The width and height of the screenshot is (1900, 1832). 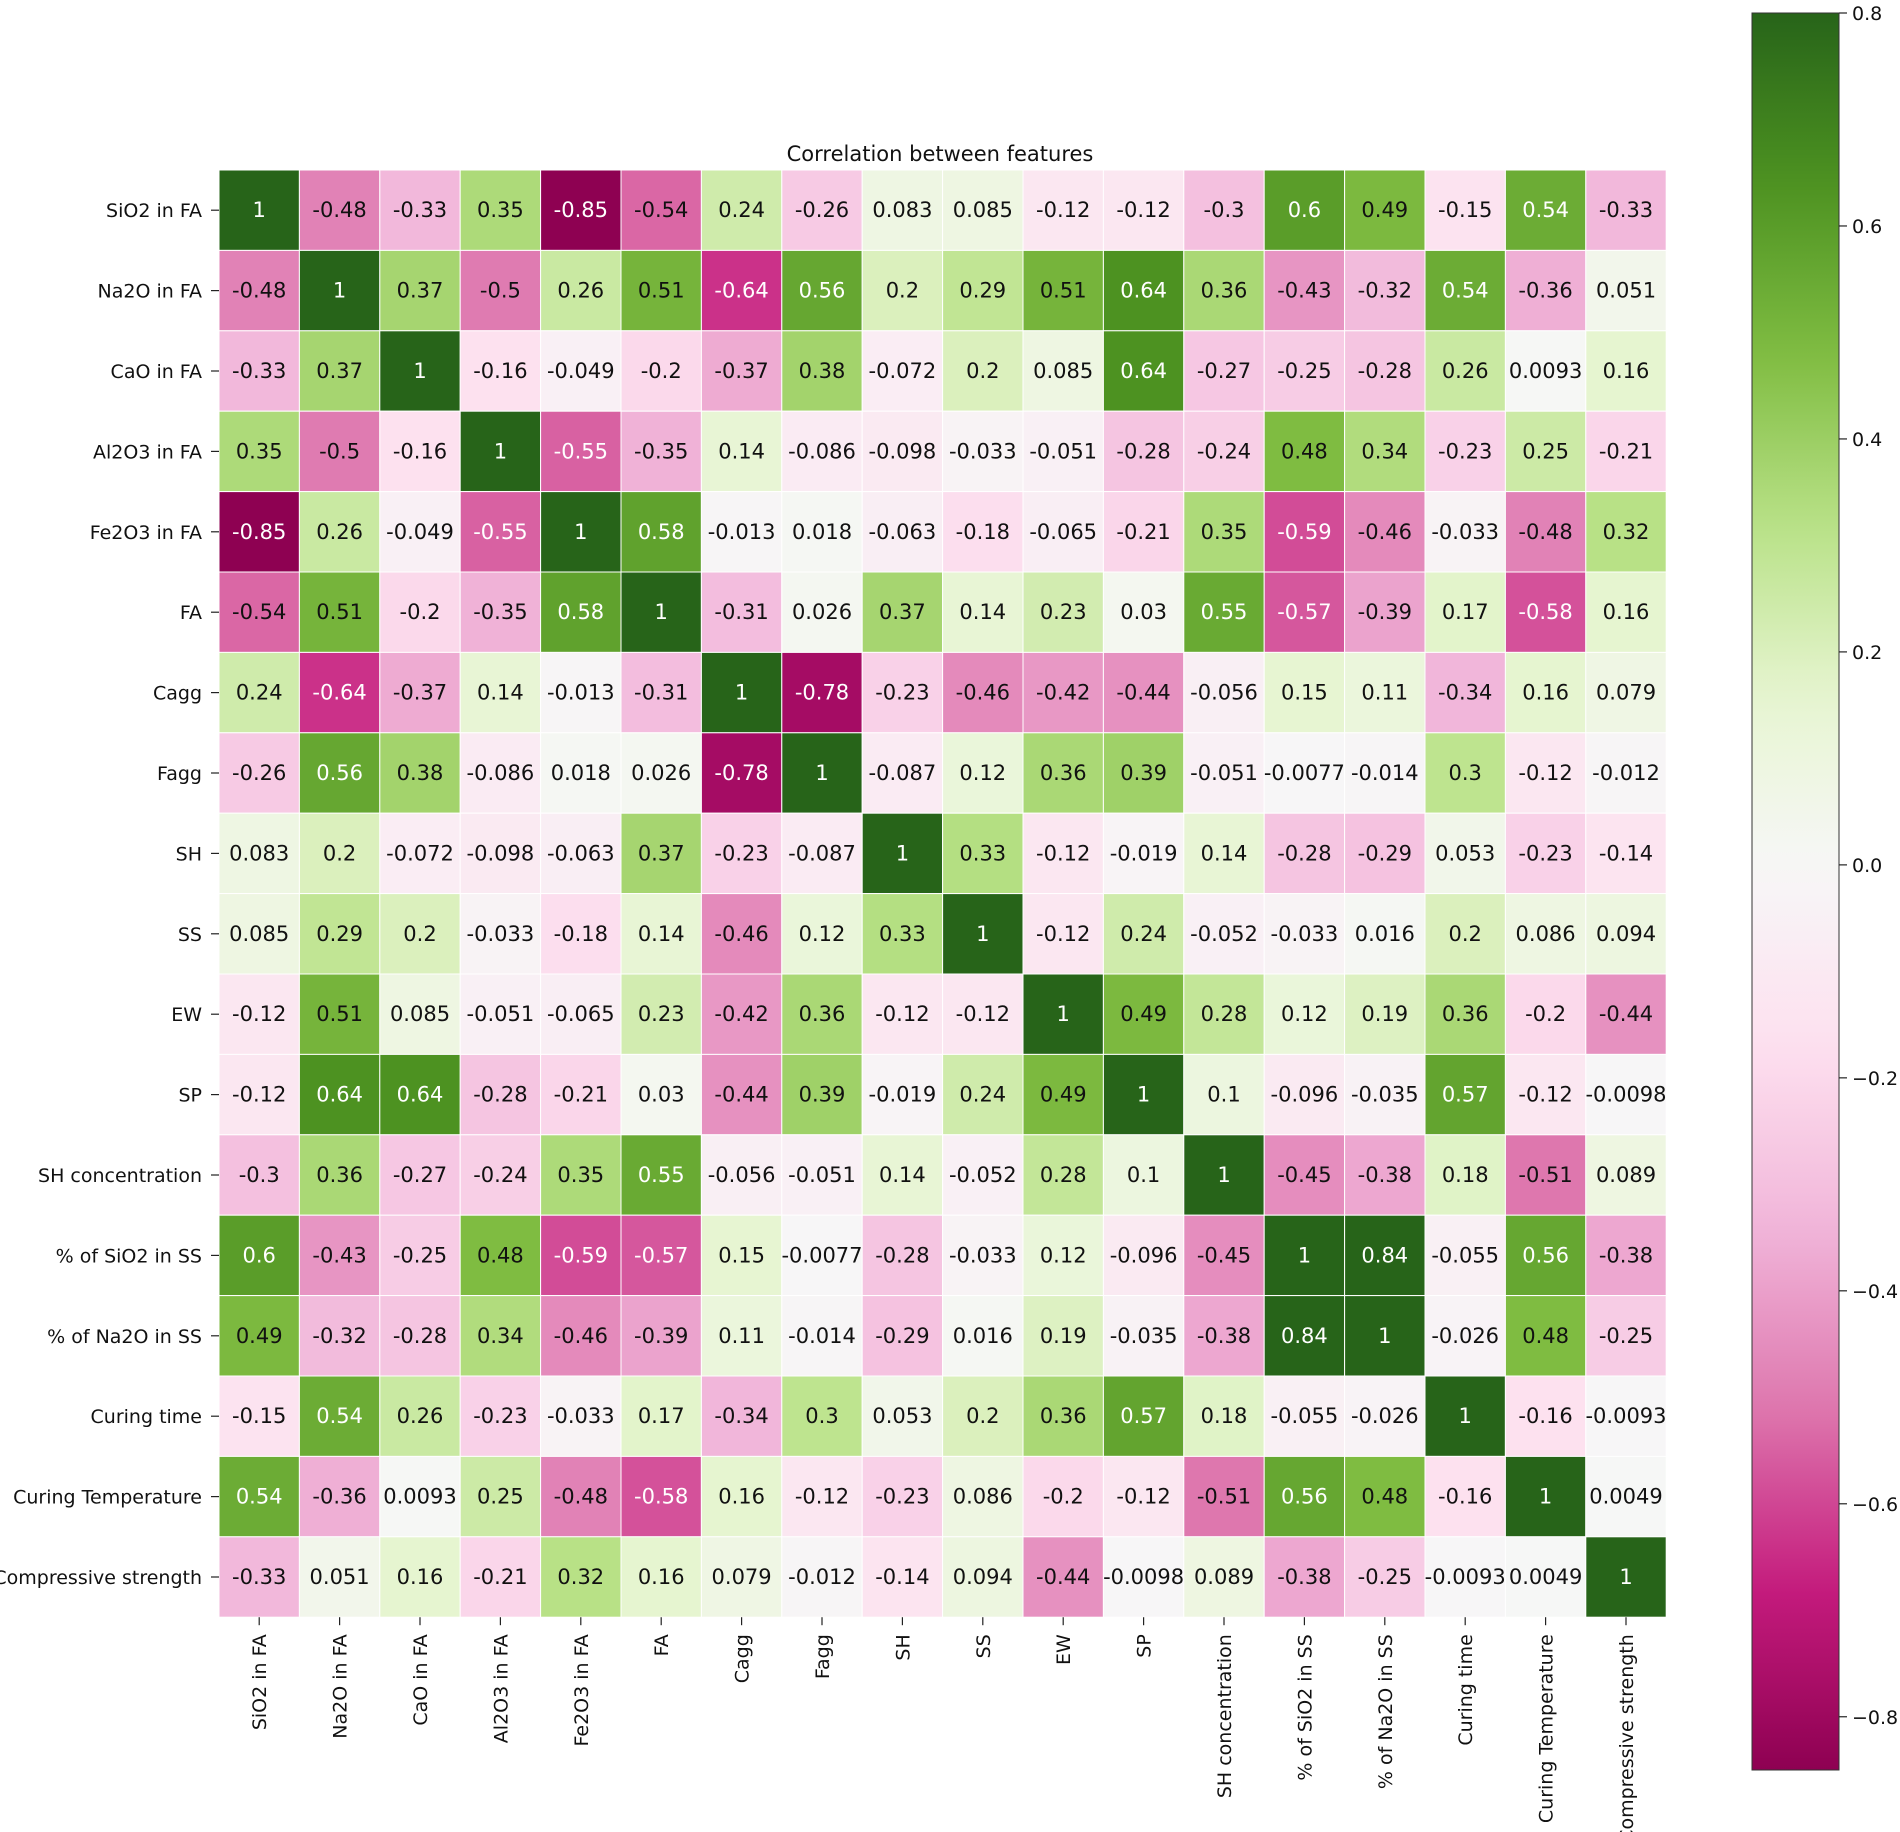 I want to click on cell-value-label: 0.57, so click(x=1143, y=1416).